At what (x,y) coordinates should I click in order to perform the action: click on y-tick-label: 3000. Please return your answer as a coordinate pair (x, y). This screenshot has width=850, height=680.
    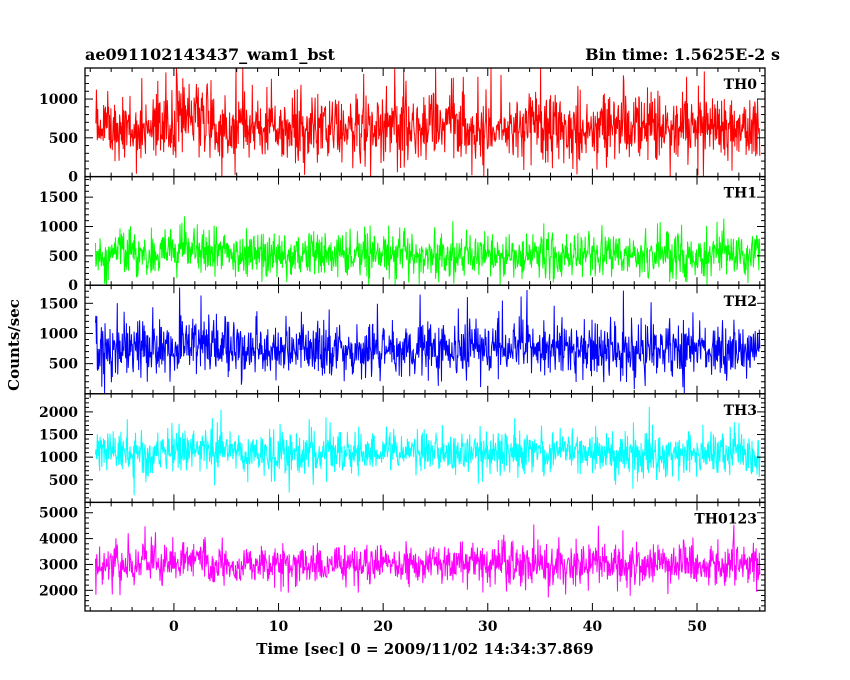
    Looking at the image, I should click on (58, 565).